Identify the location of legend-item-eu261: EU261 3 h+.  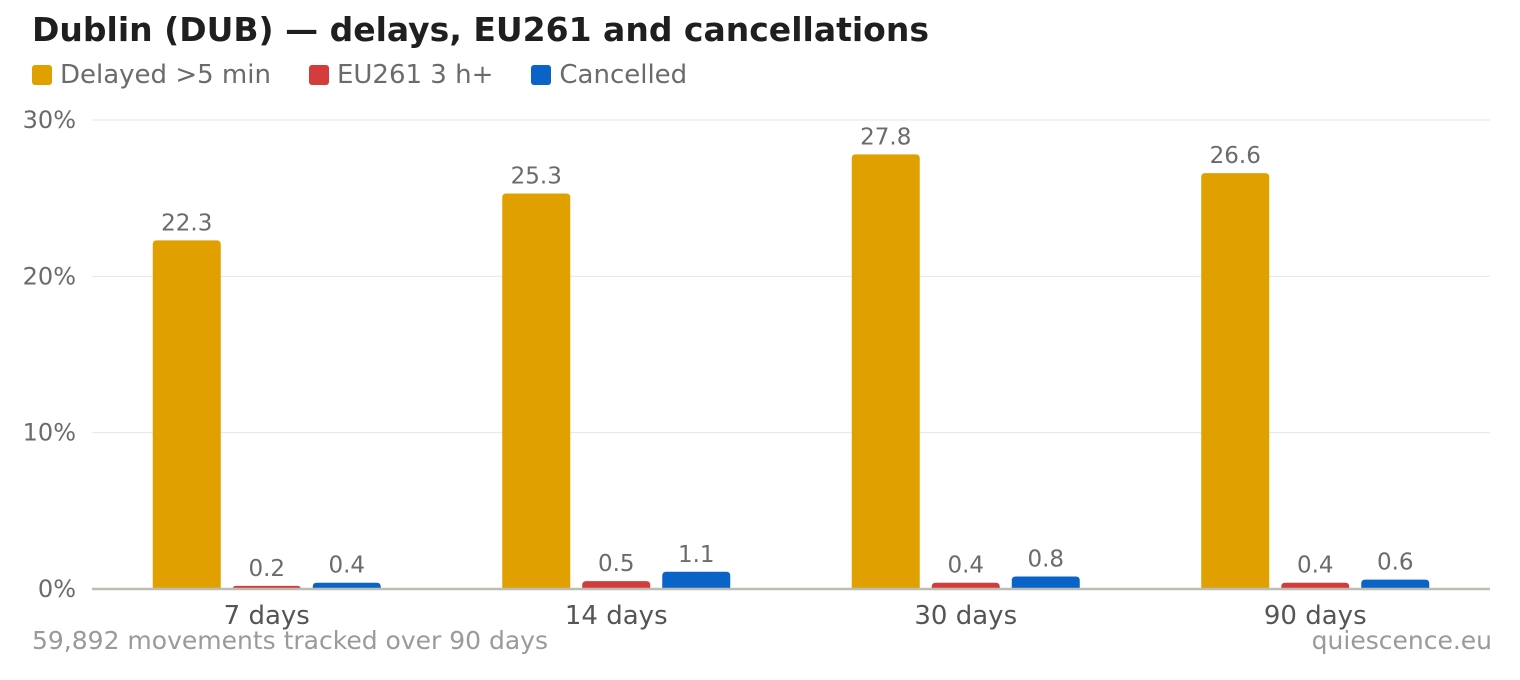
(401, 75).